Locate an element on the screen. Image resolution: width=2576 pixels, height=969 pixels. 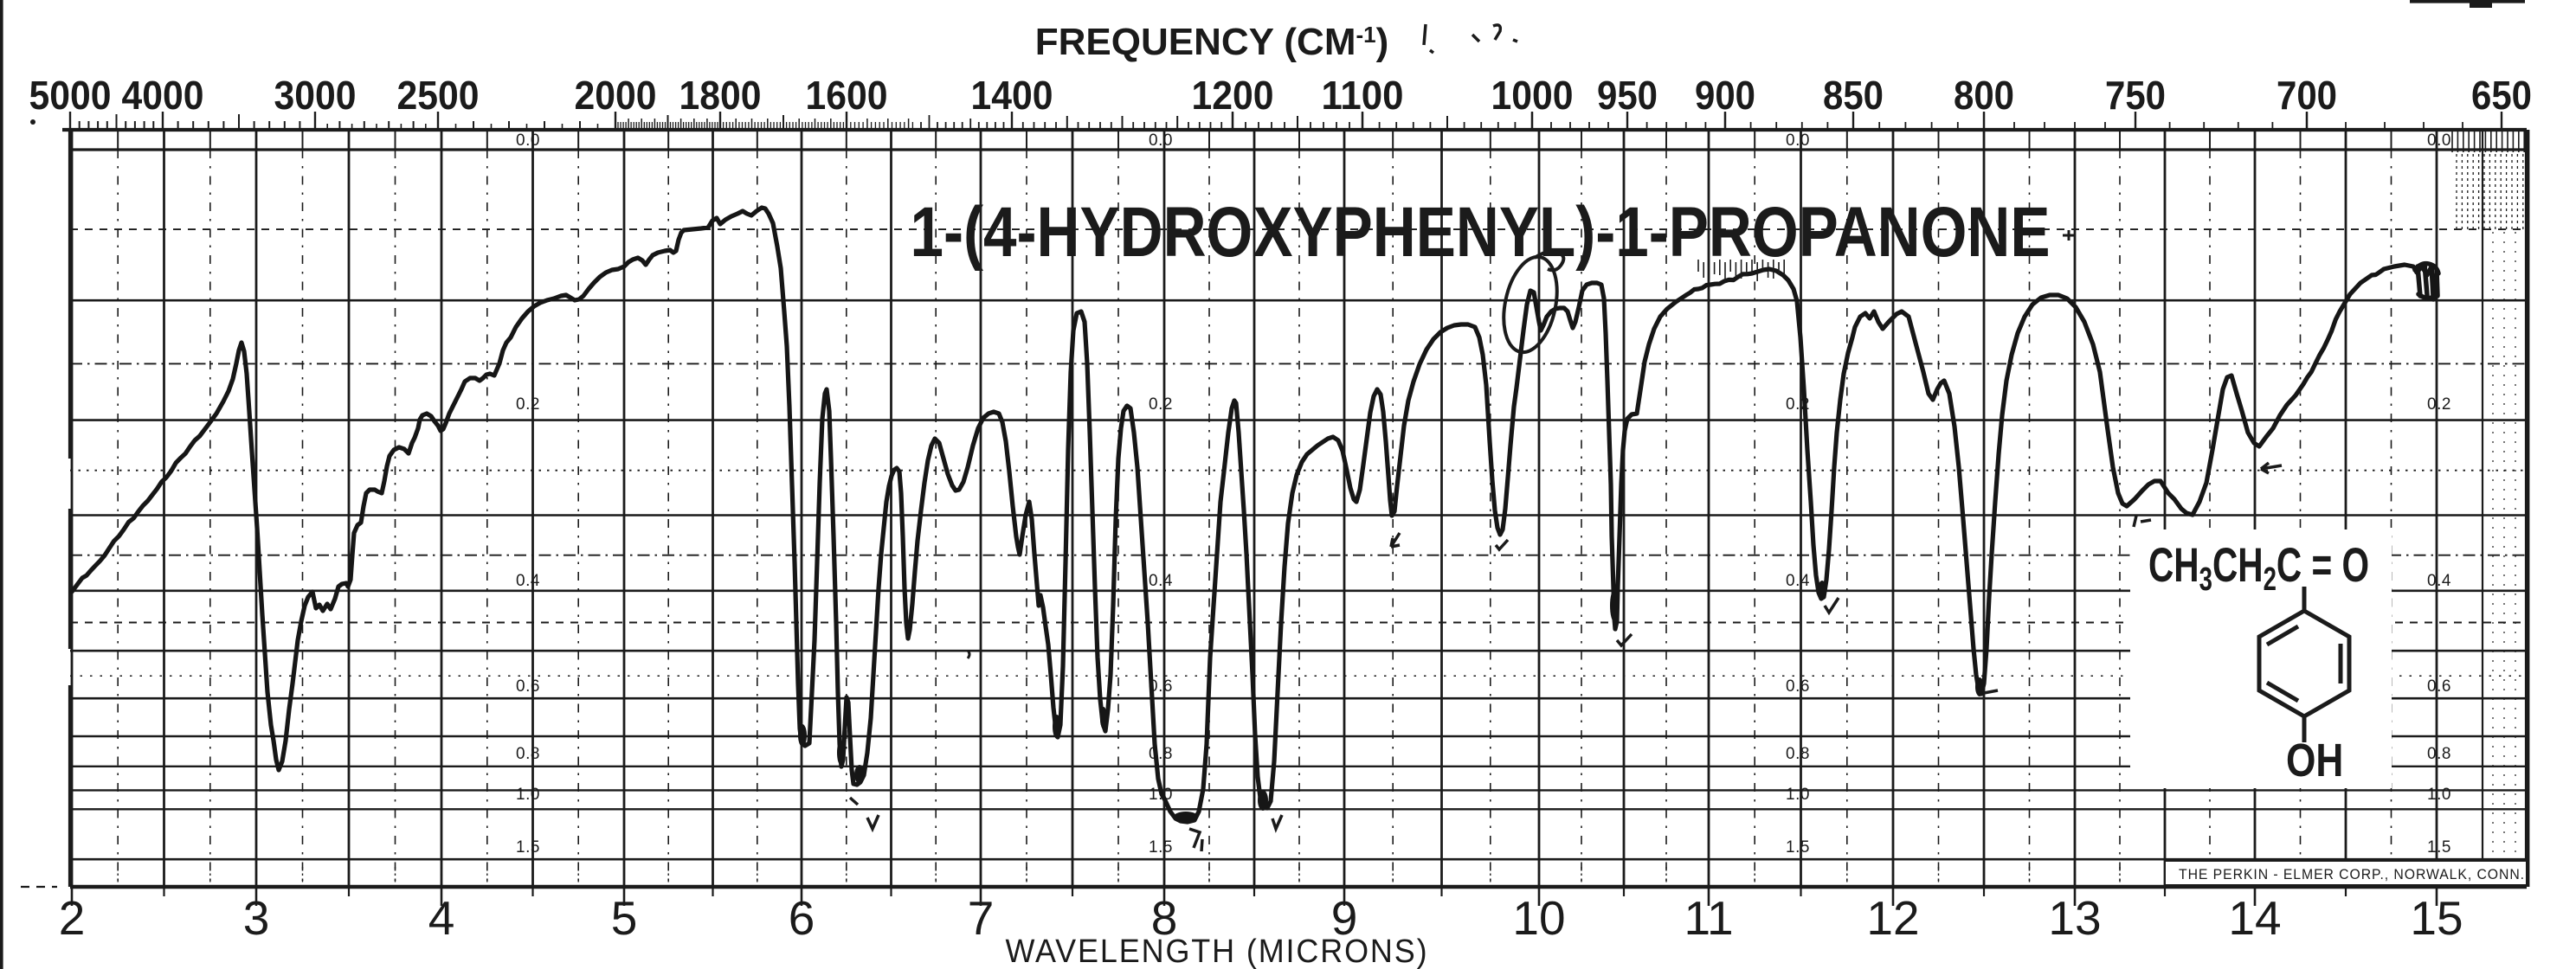
svg-text: 5 is located at coordinates (624, 918).